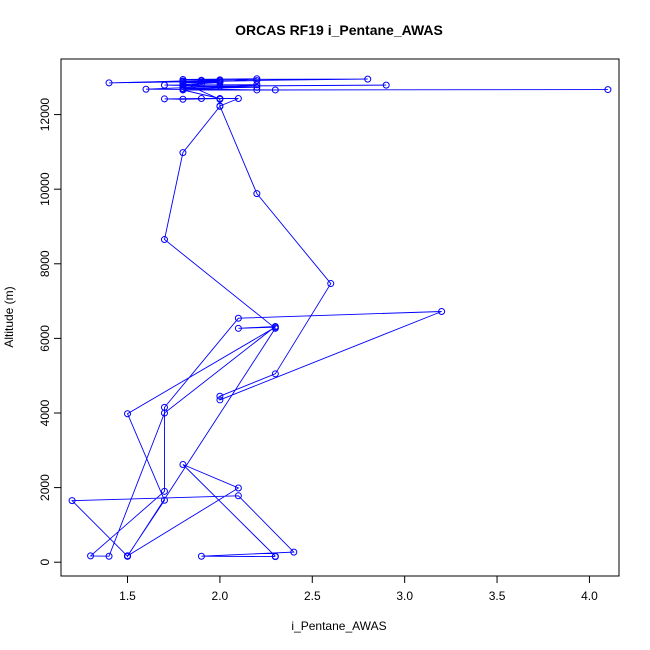  What do you see at coordinates (497, 596) in the screenshot?
I see `x-tick-label: 3.5` at bounding box center [497, 596].